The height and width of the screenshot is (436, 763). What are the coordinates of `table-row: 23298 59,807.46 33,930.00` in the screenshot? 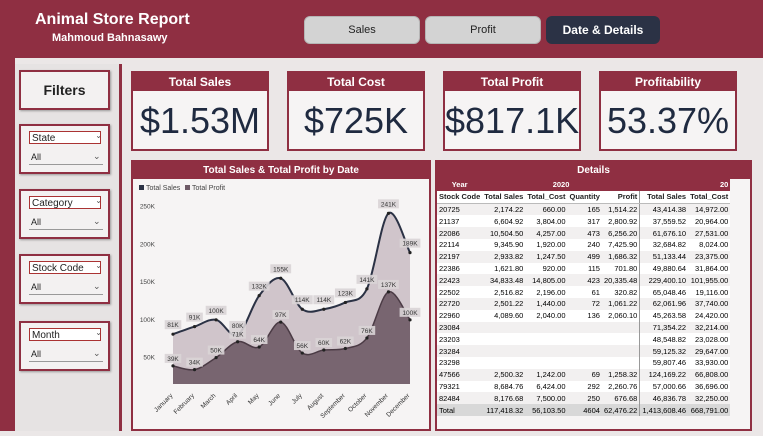 It's located at (584, 362).